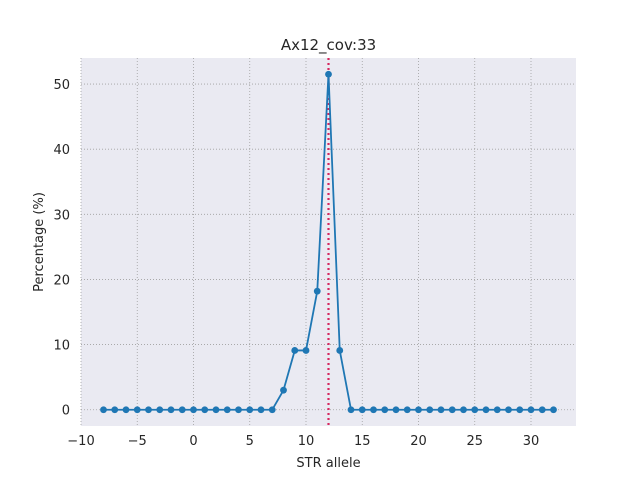 The width and height of the screenshot is (640, 480). Describe the element at coordinates (66, 411) in the screenshot. I see `y-tick-label: 0` at that location.